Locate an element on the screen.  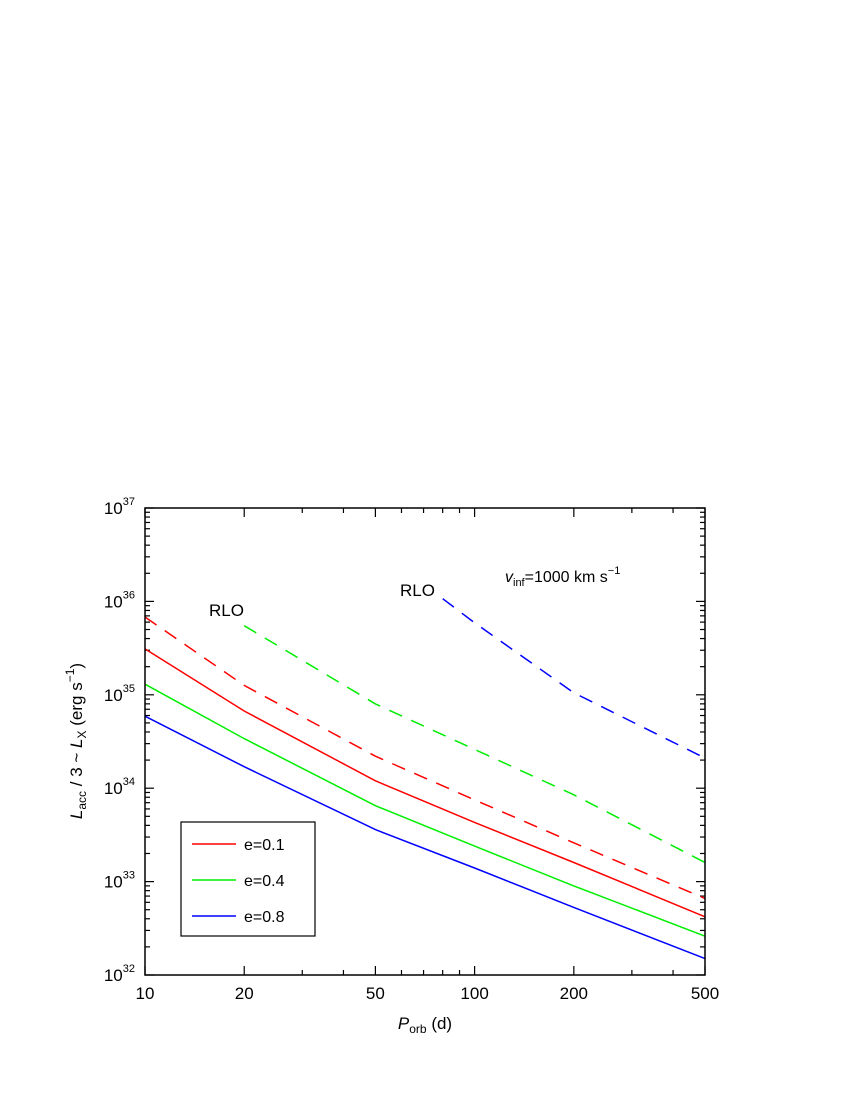
rlo-label-1: RLO is located at coordinates (226, 610).